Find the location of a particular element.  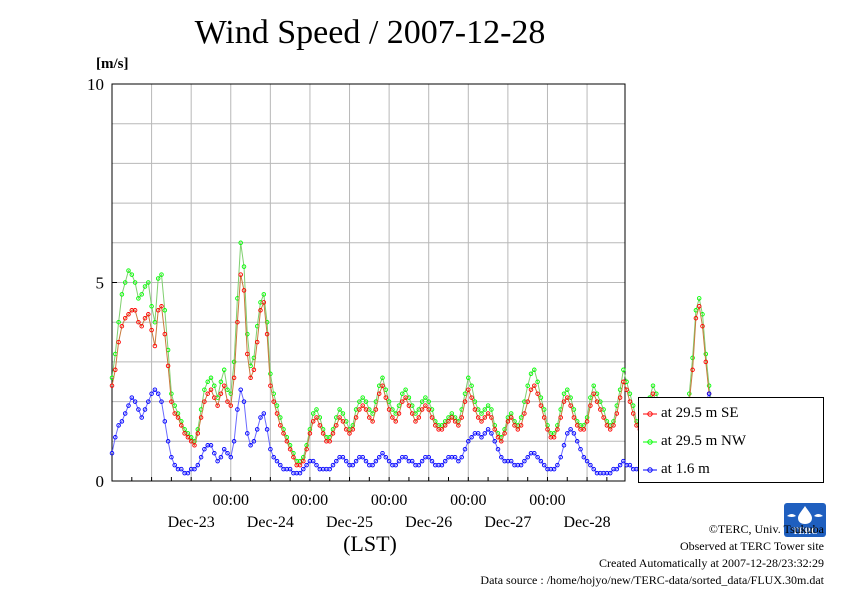

y-axis-unit: [m/s] is located at coordinates (112, 64).